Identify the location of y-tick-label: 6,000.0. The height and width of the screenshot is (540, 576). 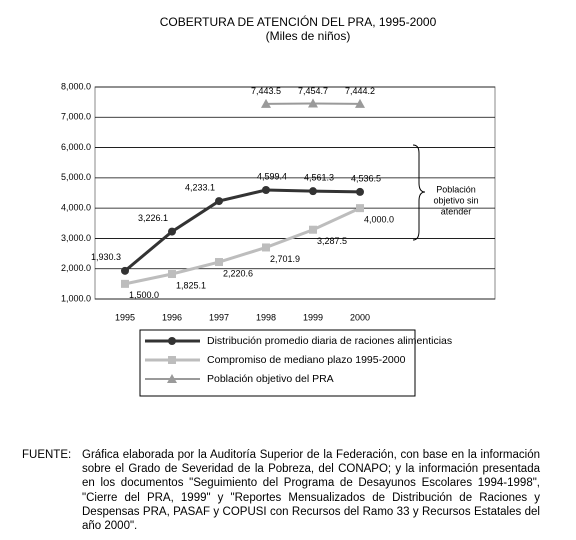
(76, 147).